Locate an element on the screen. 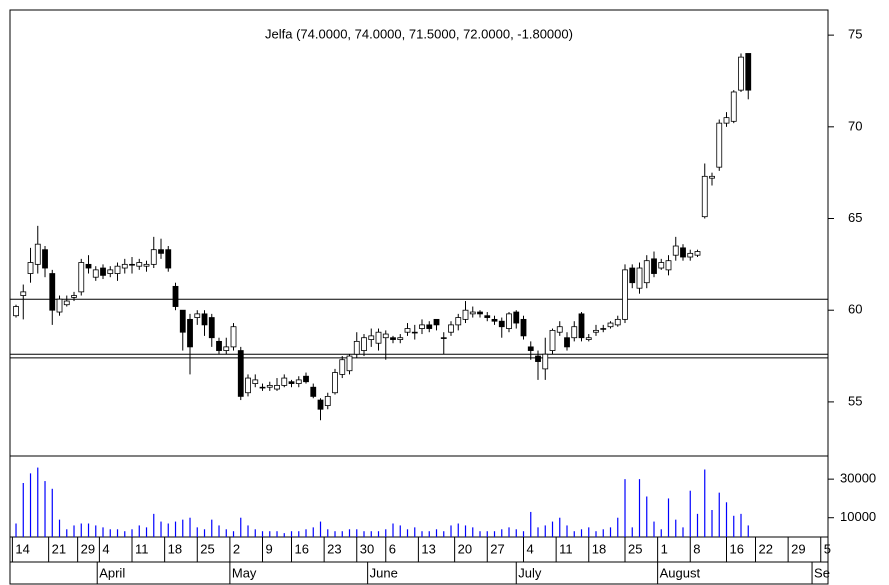 This screenshot has width=889, height=585. y-tick-label: 55 is located at coordinates (855, 400).